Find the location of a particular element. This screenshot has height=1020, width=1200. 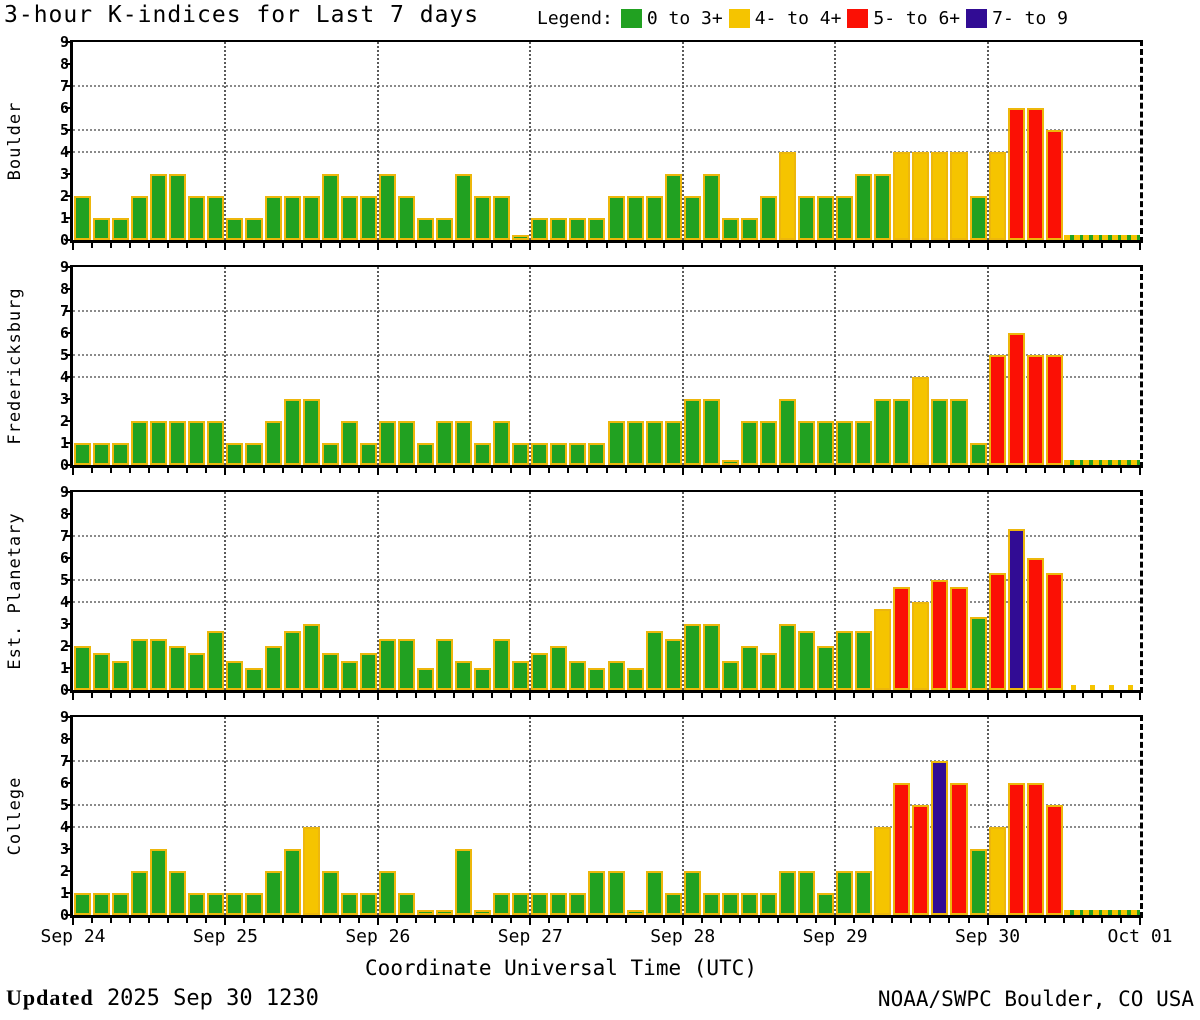

missing-data-tick is located at coordinates (1073, 687).